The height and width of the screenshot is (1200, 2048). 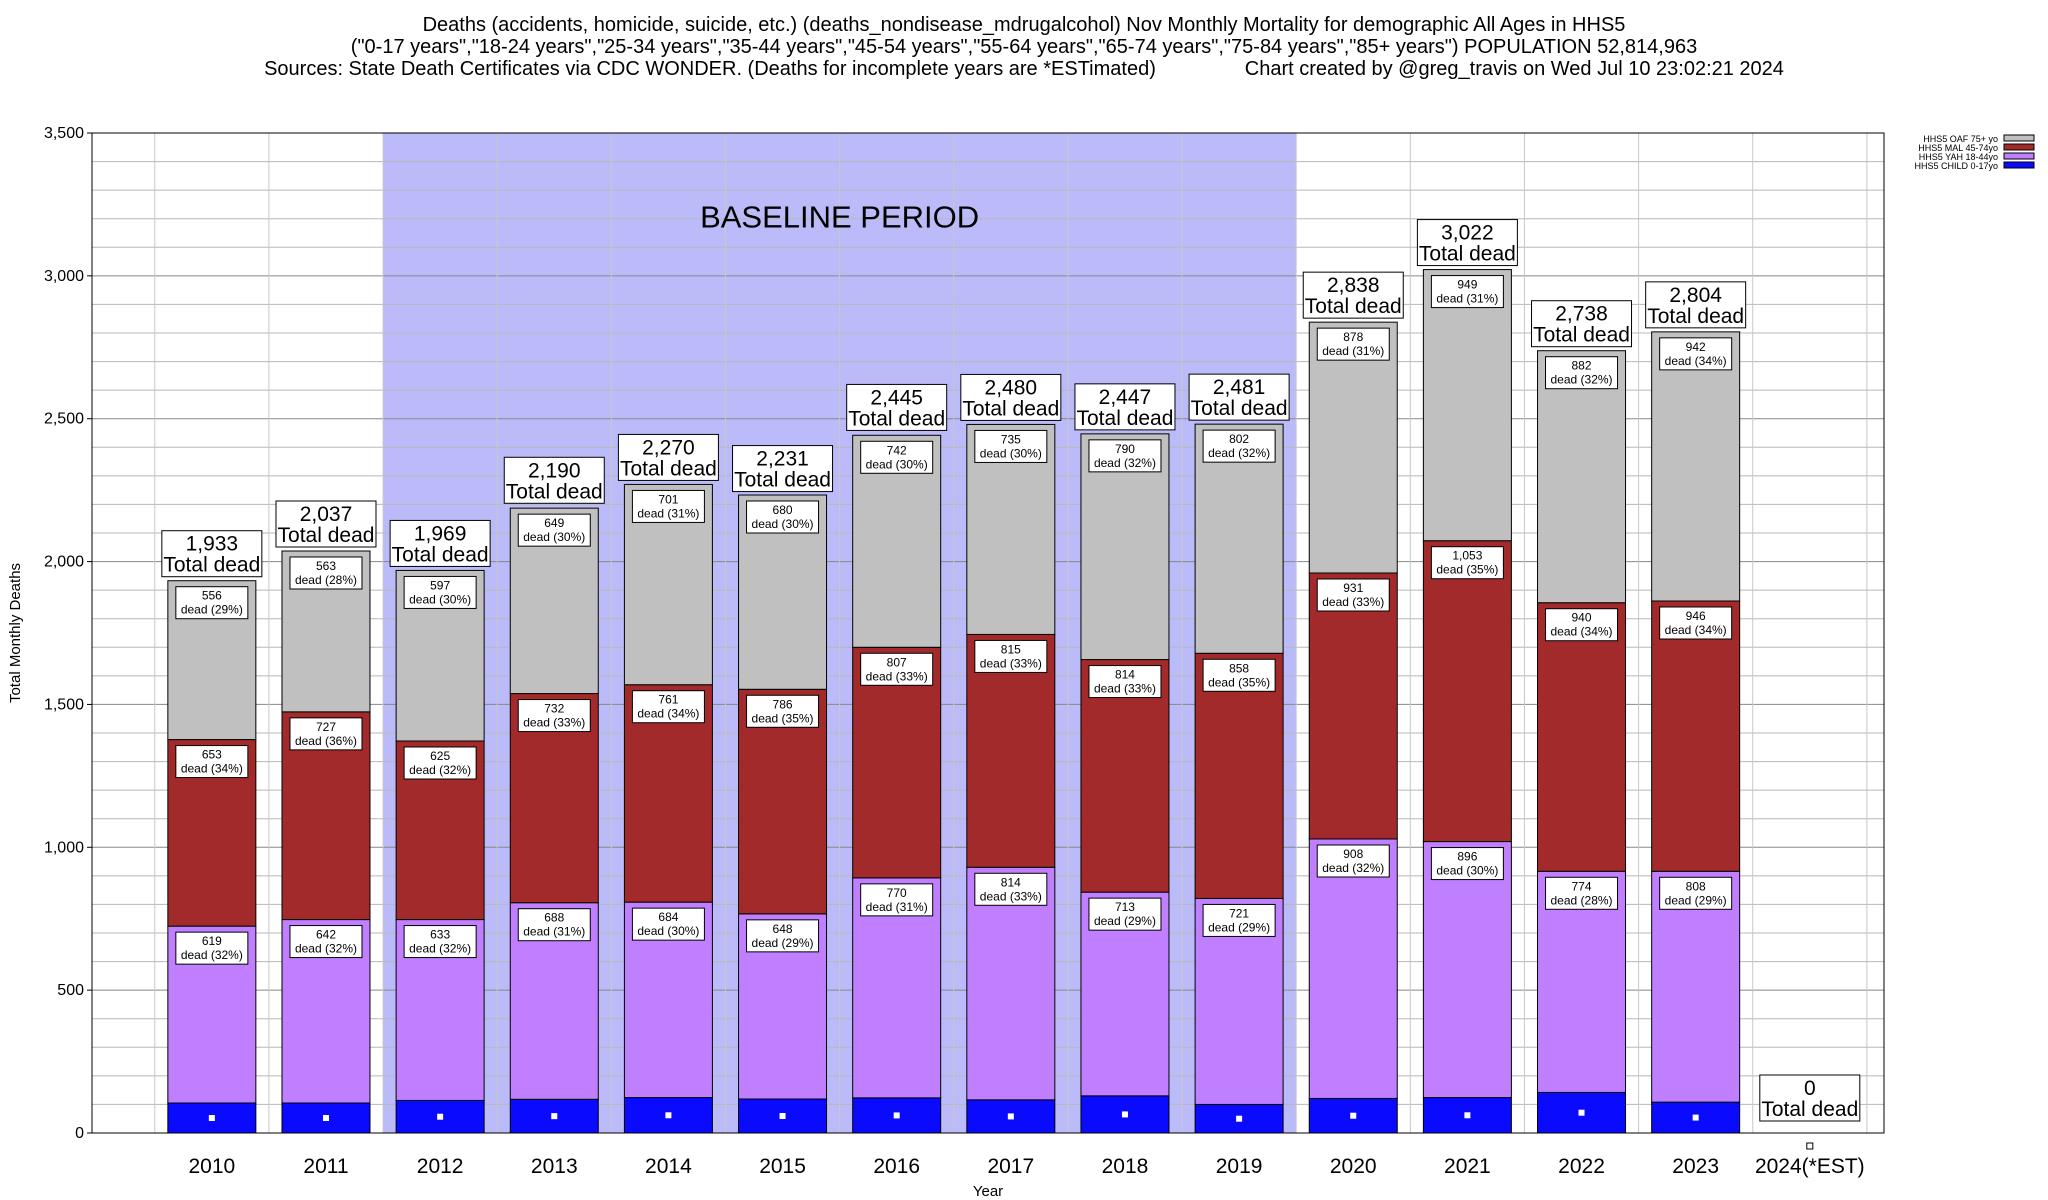 What do you see at coordinates (440, 1166) in the screenshot?
I see `x-tick-label: 2012` at bounding box center [440, 1166].